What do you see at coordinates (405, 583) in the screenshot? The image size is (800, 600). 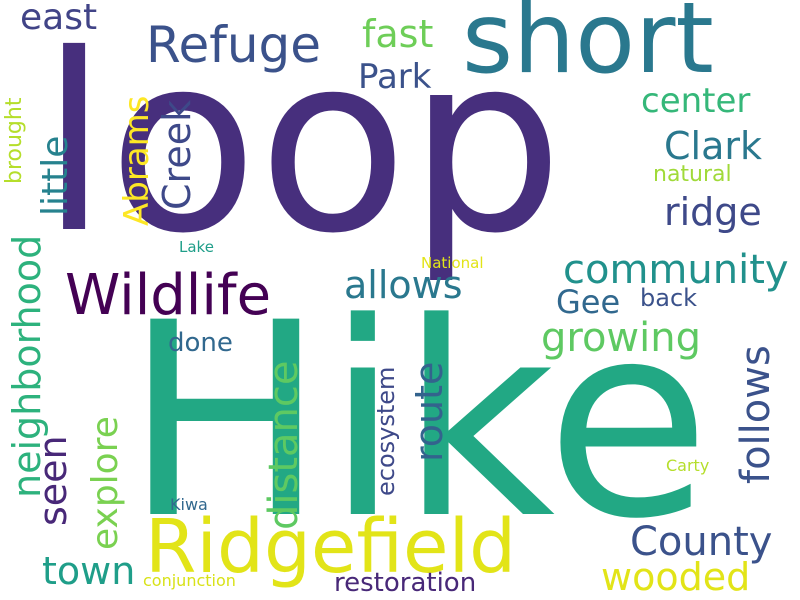 I see `word-restoration: restoration` at bounding box center [405, 583].